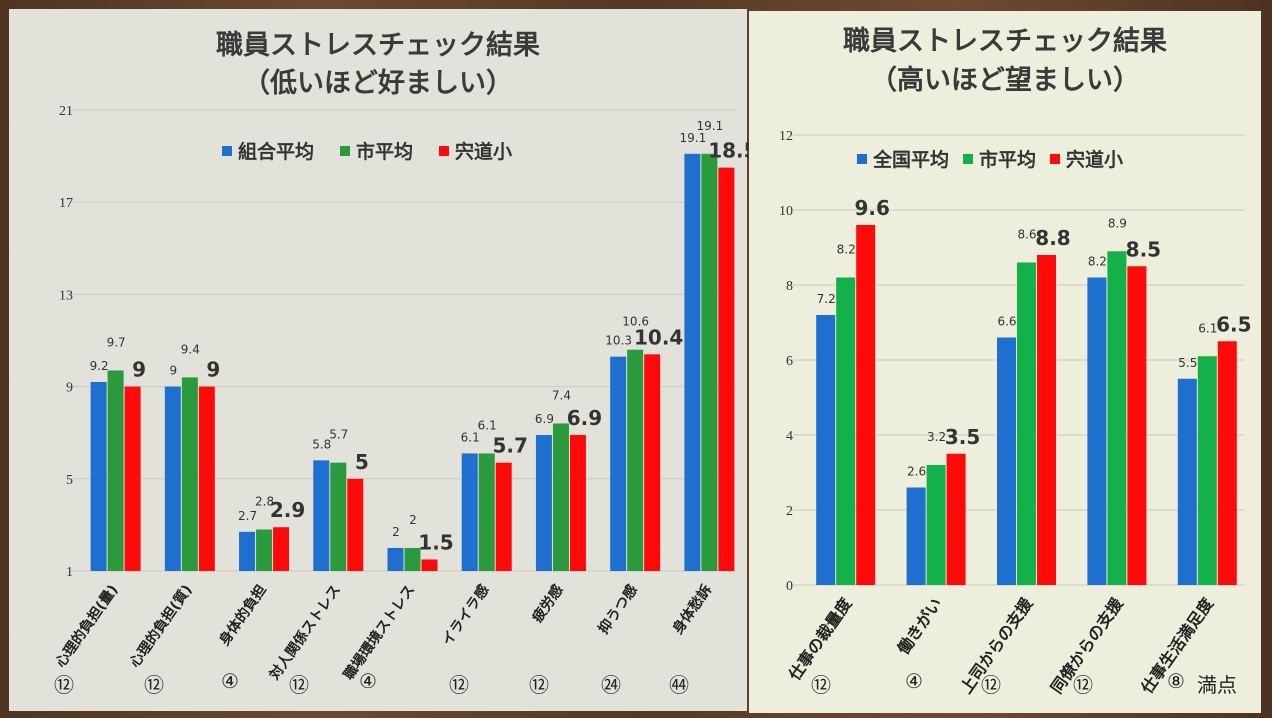 This screenshot has width=1272, height=718. I want to click on x-category-label: 抑うつ感, so click(618, 610).